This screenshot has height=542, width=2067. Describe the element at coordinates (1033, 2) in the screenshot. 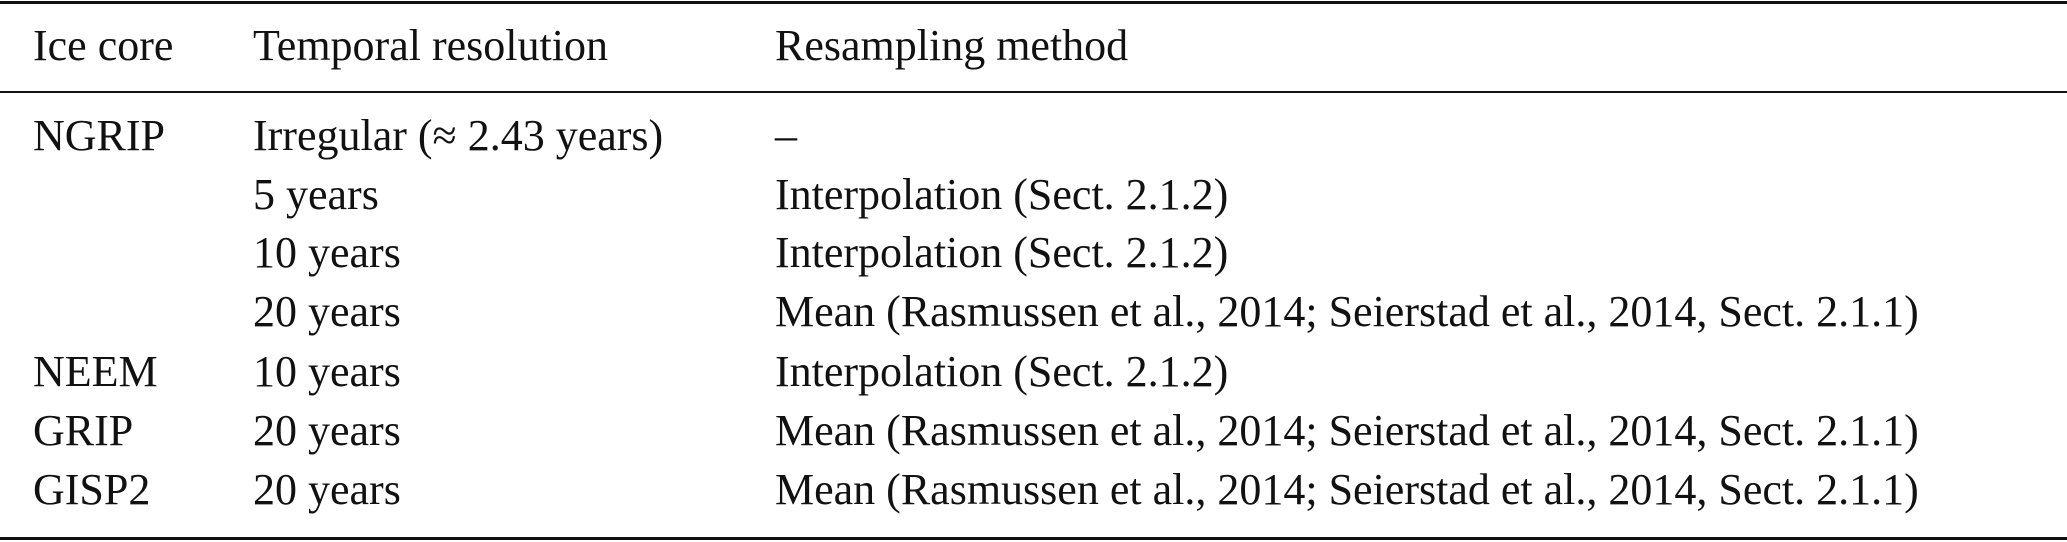

I see `top-rule` at that location.